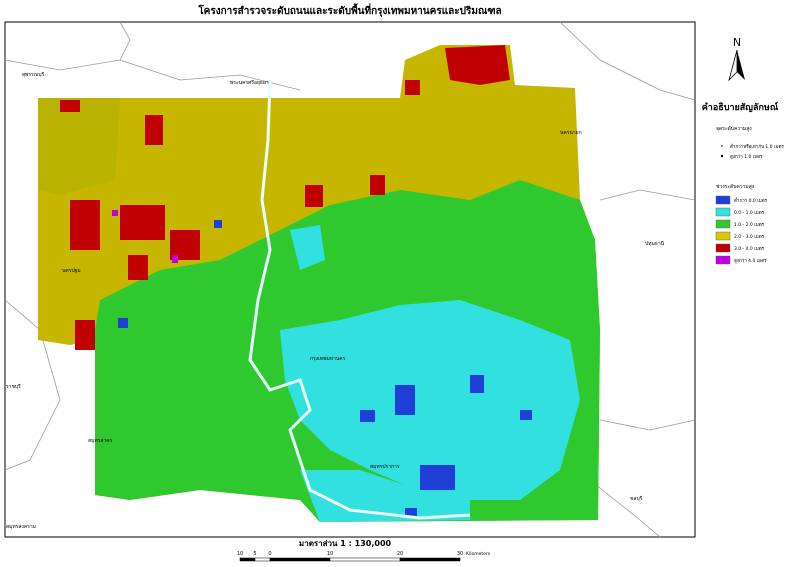  What do you see at coordinates (571, 133) in the screenshot?
I see `place-label: นครนายก` at bounding box center [571, 133].